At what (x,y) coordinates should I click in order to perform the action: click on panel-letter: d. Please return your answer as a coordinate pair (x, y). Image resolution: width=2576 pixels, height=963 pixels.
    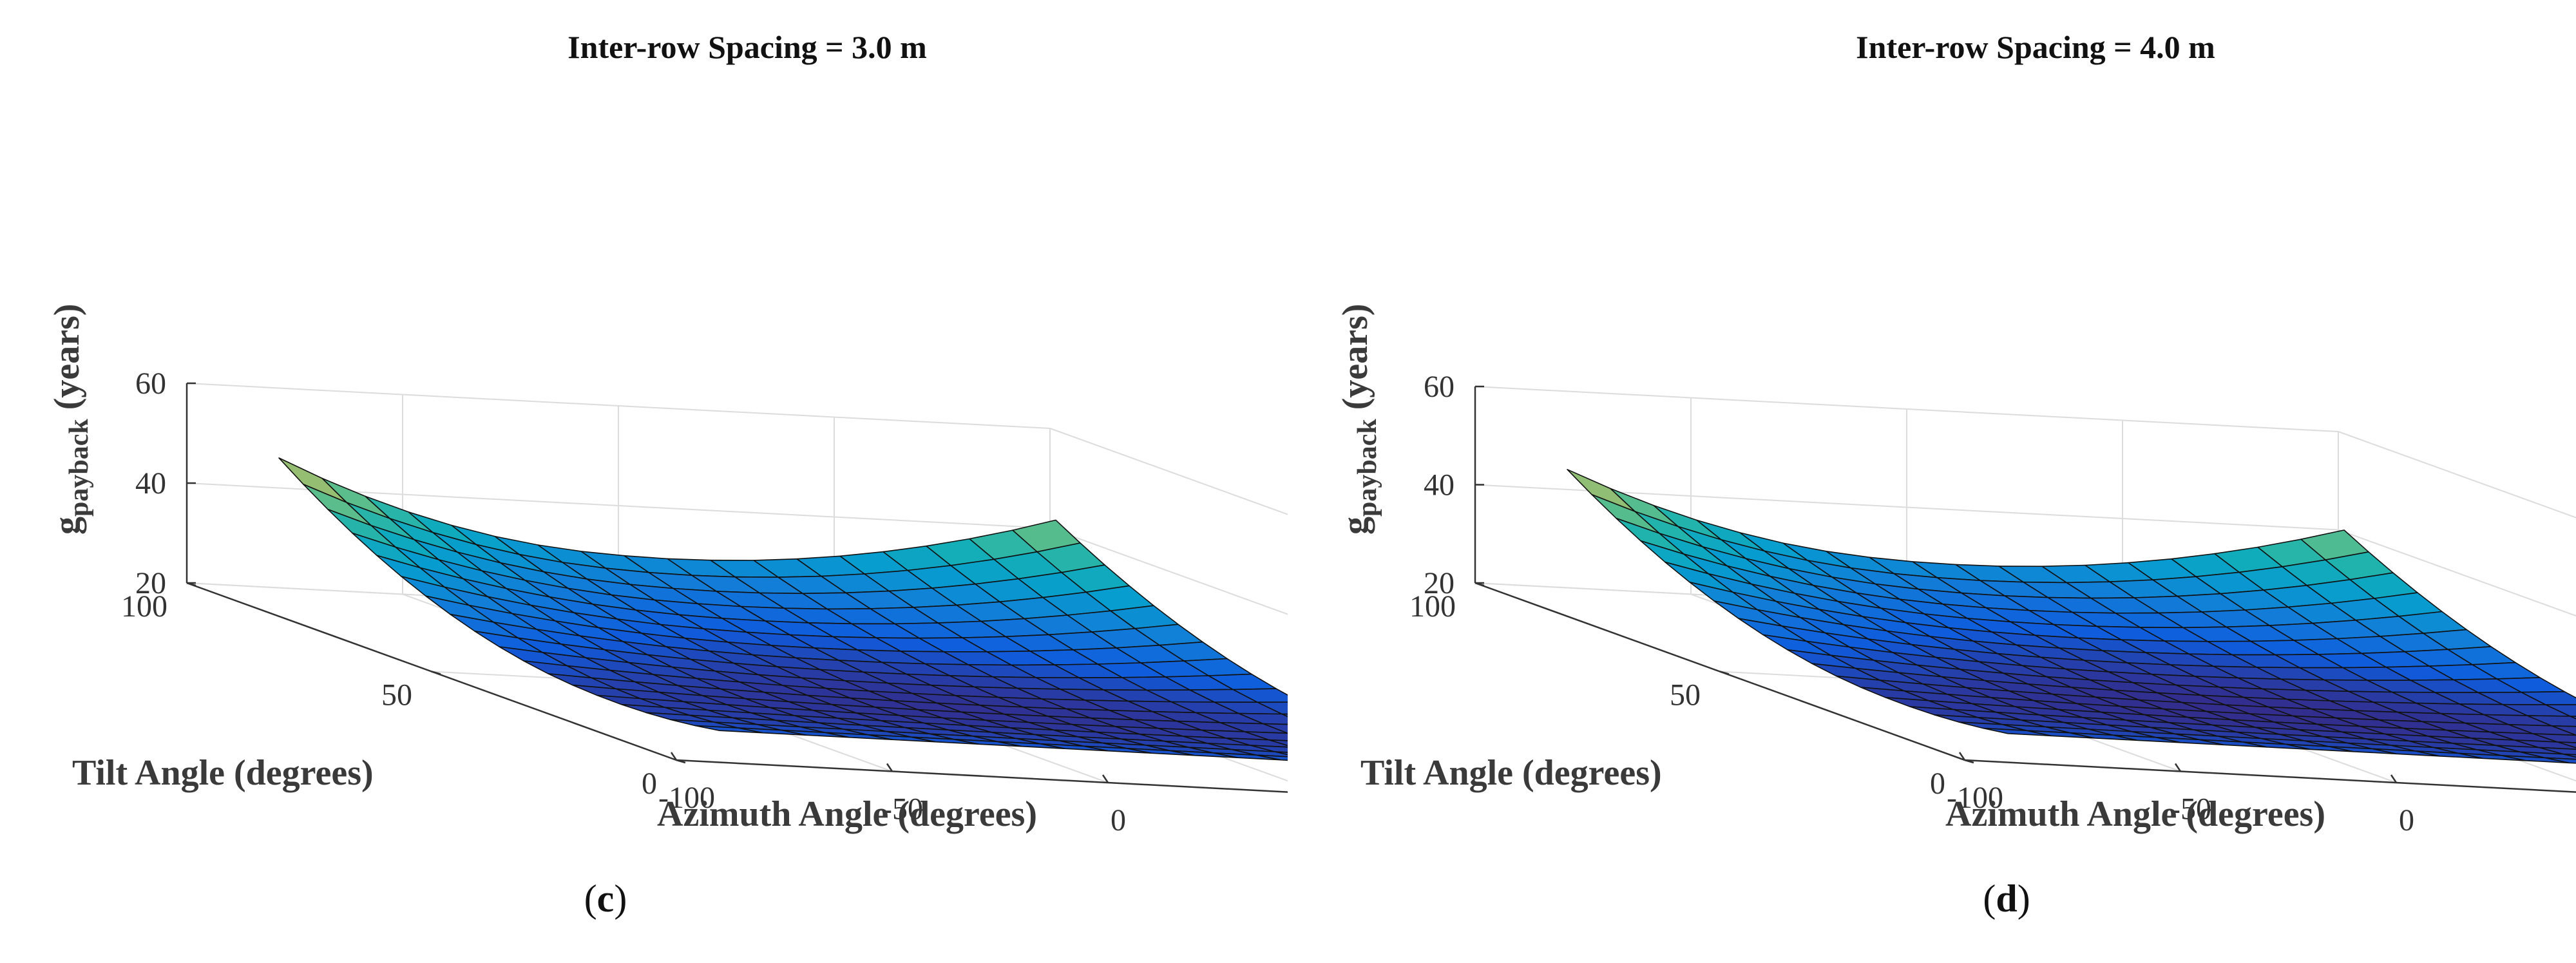
    Looking at the image, I should click on (2006, 898).